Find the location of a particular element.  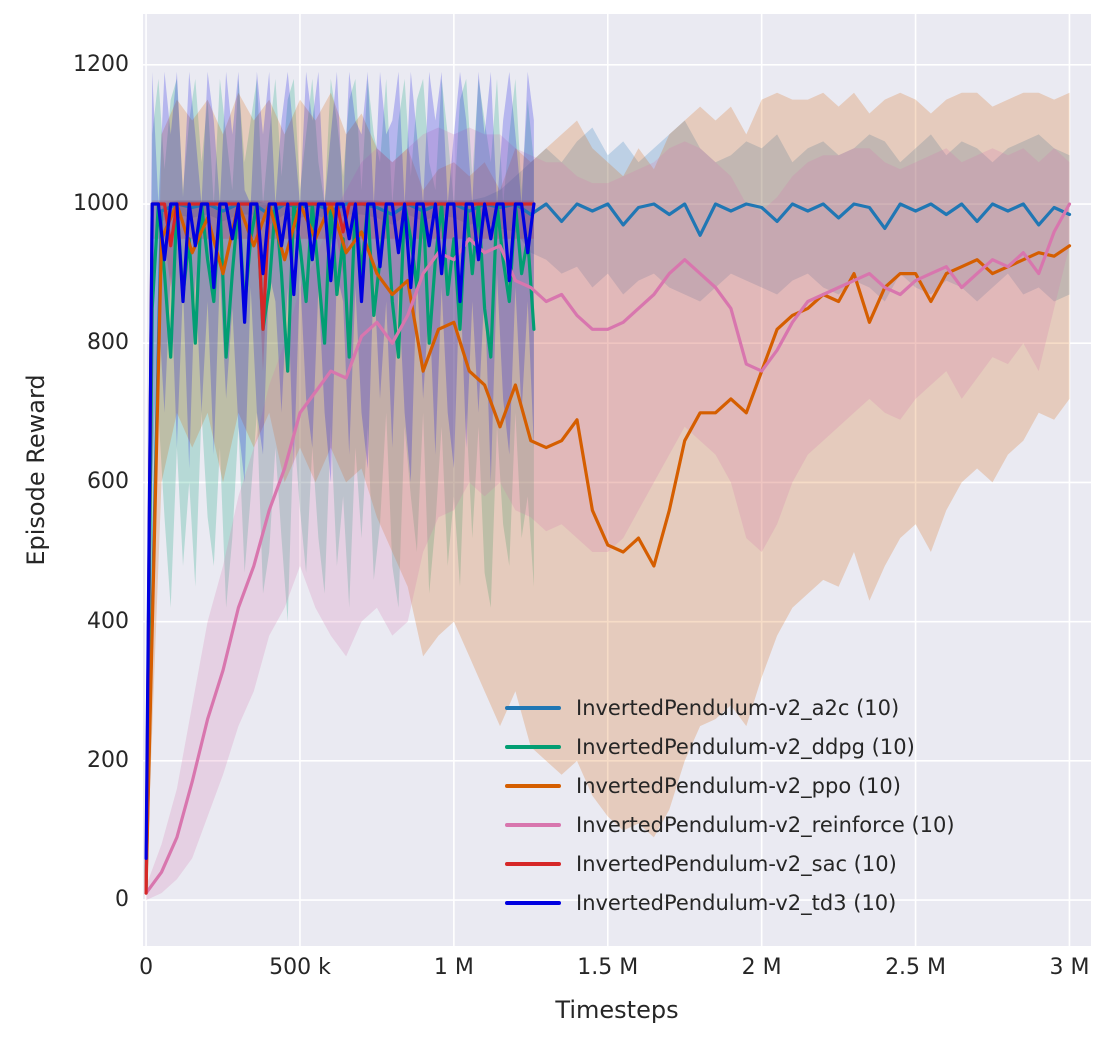

legend-label: InvertedPendulum-v2_ppo (10) is located at coordinates (738, 785).